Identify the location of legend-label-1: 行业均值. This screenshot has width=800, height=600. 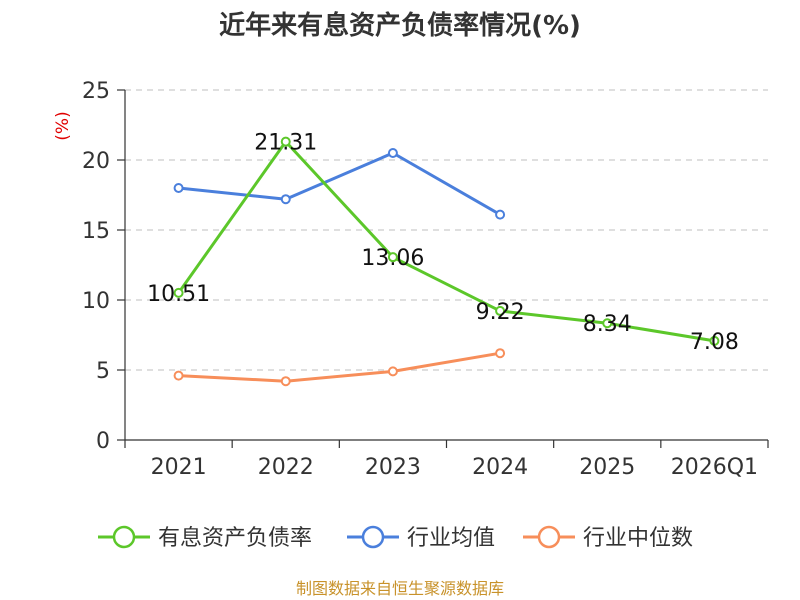
(451, 538).